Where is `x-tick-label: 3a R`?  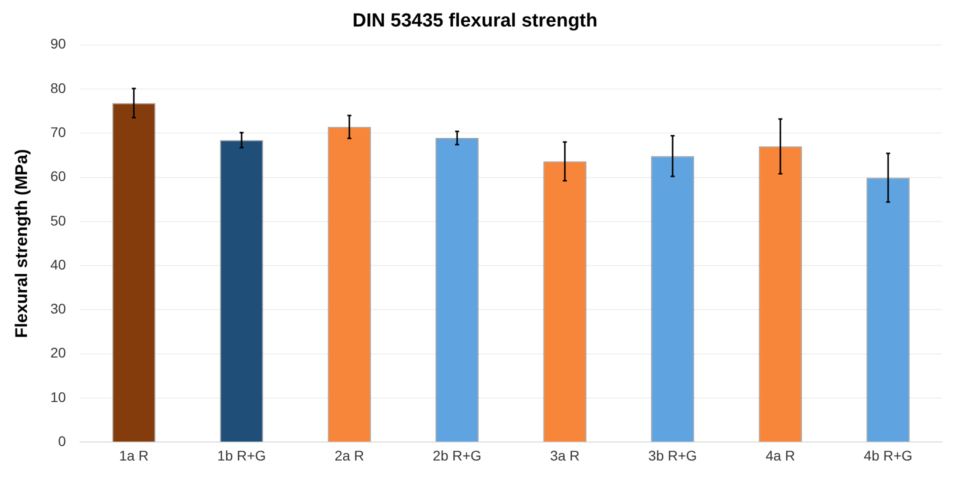 x-tick-label: 3a R is located at coordinates (565, 455).